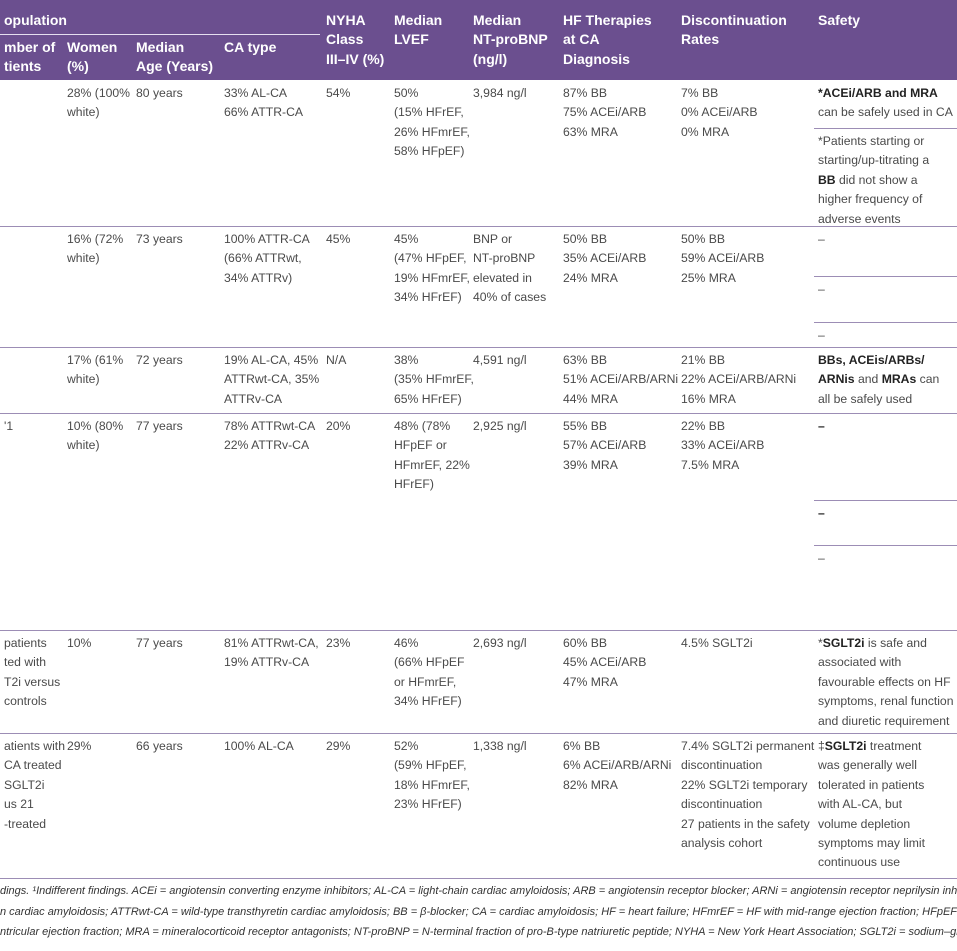 The image size is (957, 951). Describe the element at coordinates (174, 57) in the screenshot. I see `header-cell: Median Age (Years)` at that location.